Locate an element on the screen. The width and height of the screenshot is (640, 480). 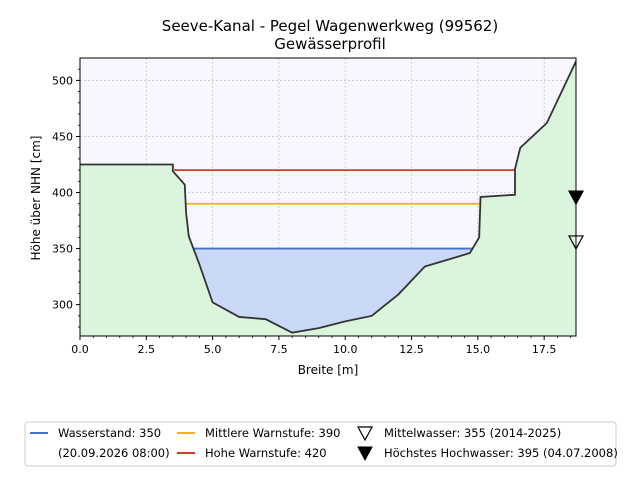
y-tick-label: 350 is located at coordinates (62, 249).